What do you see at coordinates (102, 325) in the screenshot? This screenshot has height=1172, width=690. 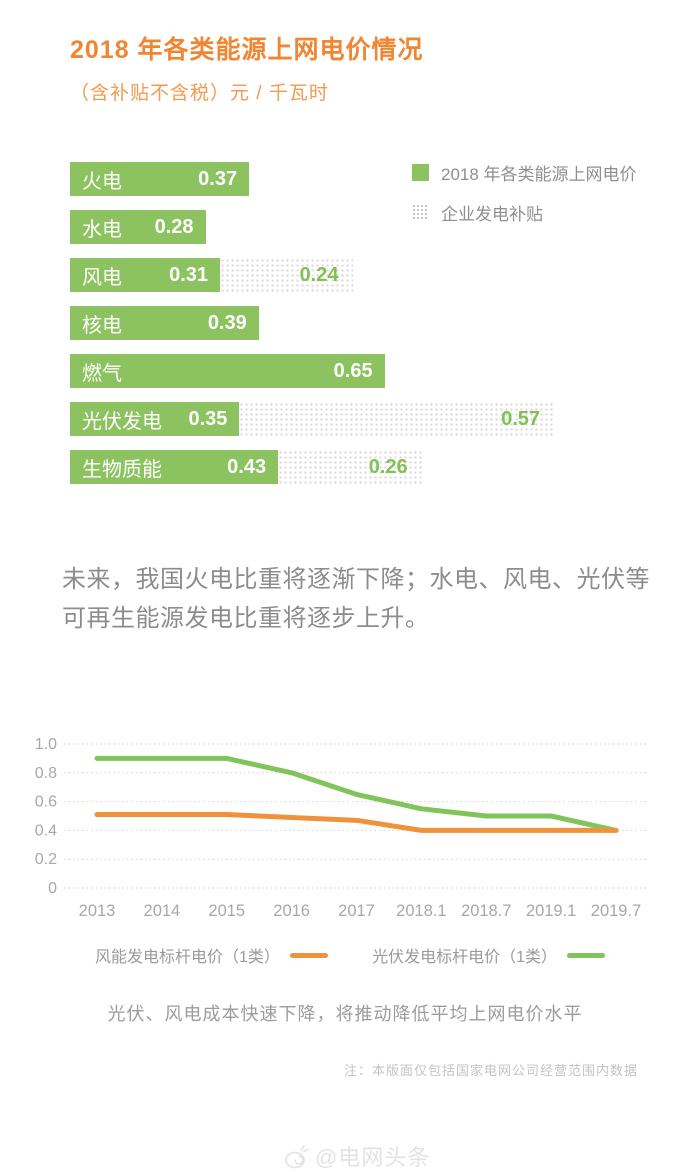 I see `bar-category-label: 核电` at bounding box center [102, 325].